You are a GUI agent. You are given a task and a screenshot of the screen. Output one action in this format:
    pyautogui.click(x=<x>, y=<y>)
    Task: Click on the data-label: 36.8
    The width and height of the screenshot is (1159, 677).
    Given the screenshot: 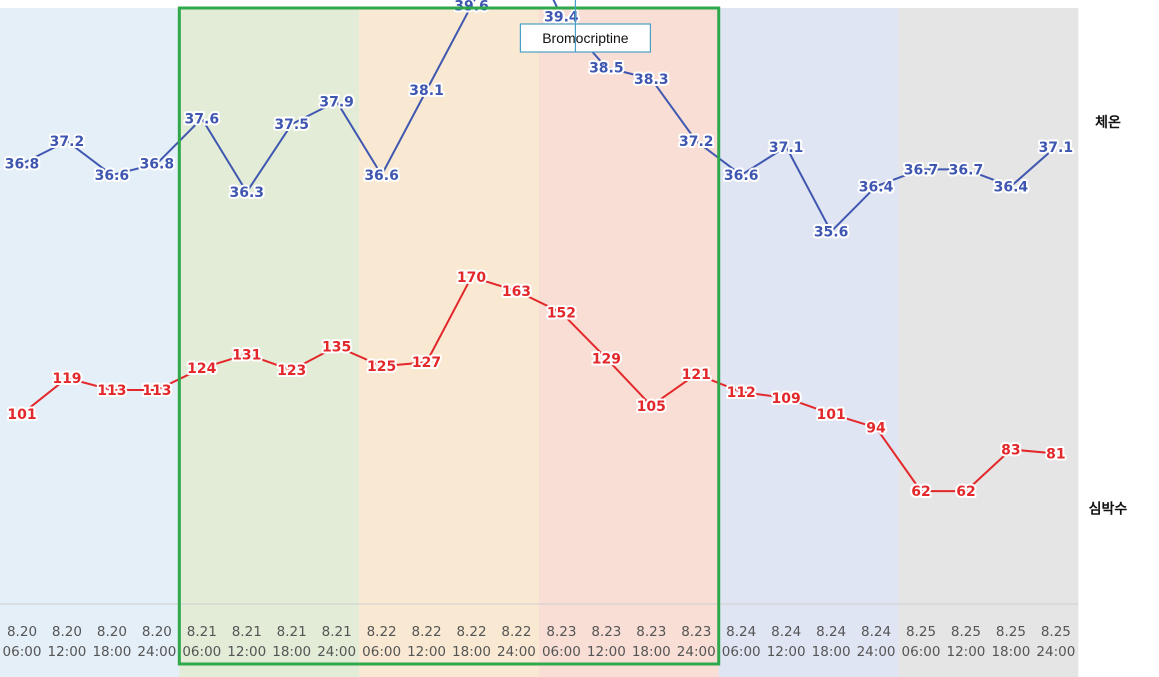 What is the action you would take?
    pyautogui.click(x=157, y=165)
    